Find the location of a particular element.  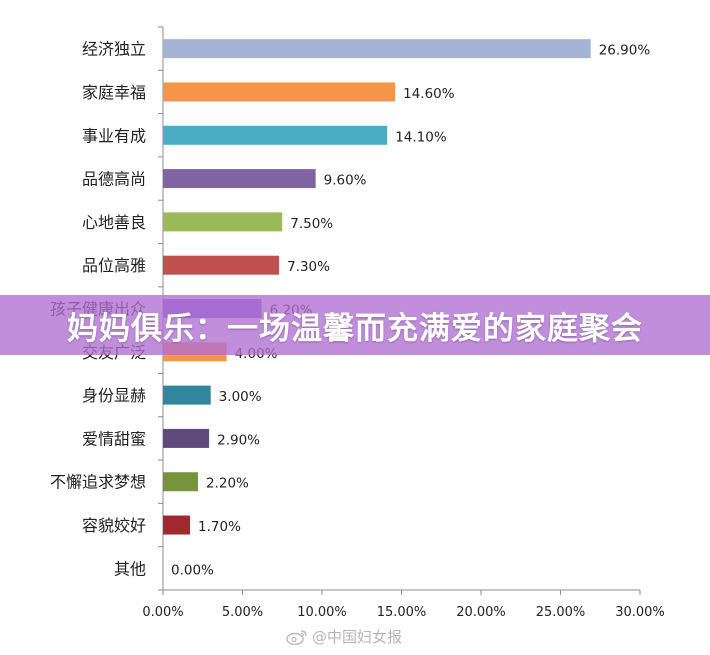

x-tick-label: 20.00% is located at coordinates (481, 612).